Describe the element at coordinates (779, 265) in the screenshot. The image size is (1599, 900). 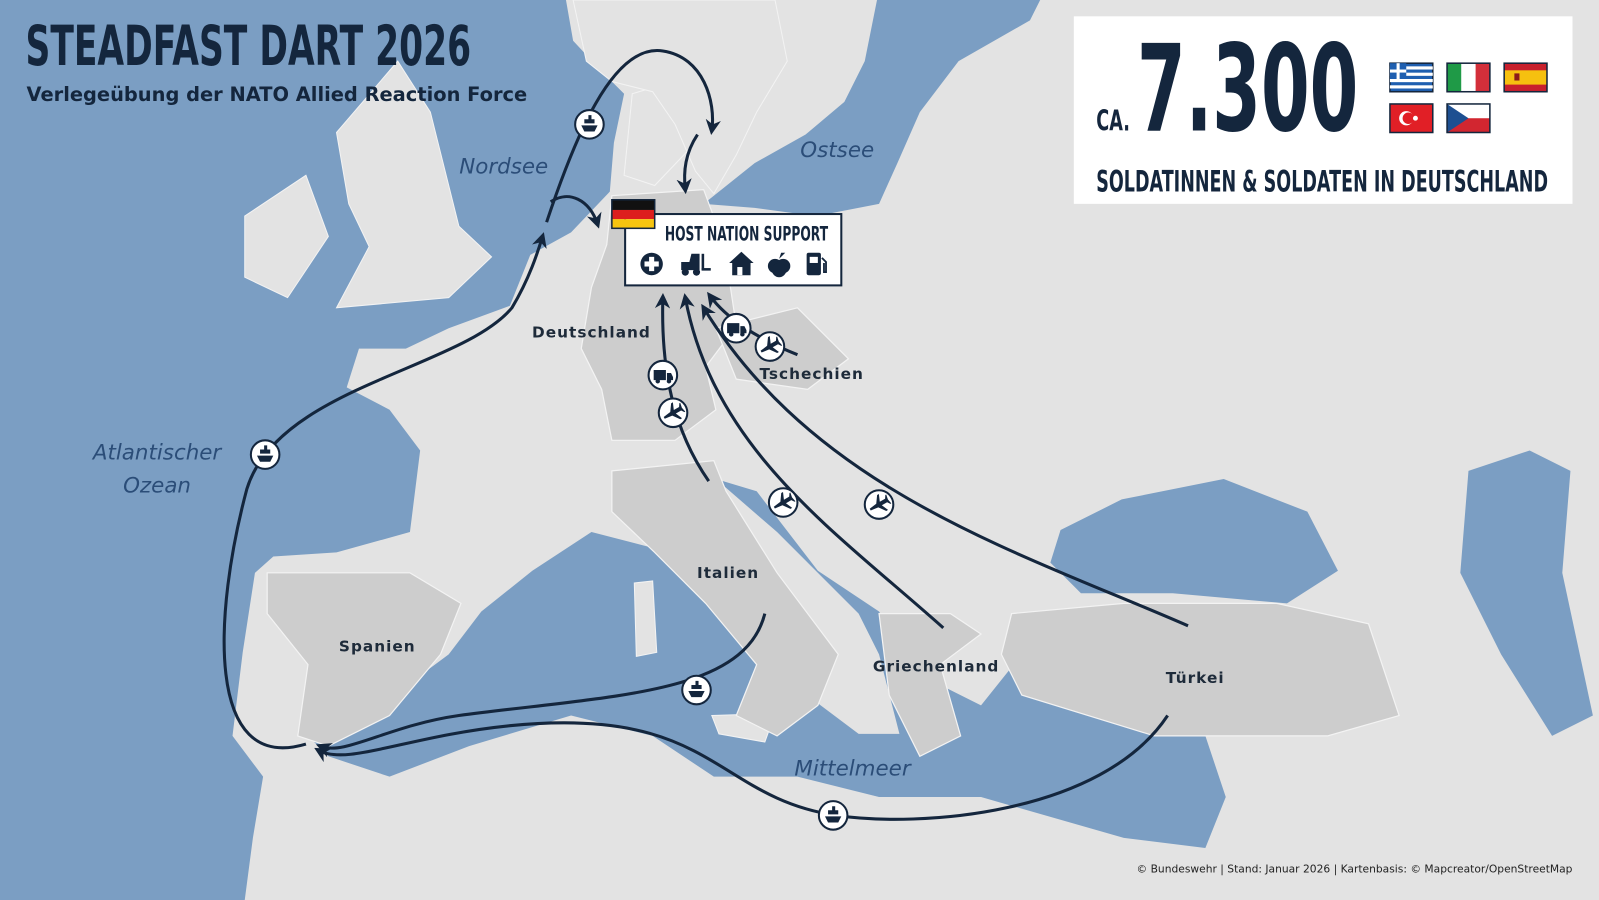
I see `apple-icon` at that location.